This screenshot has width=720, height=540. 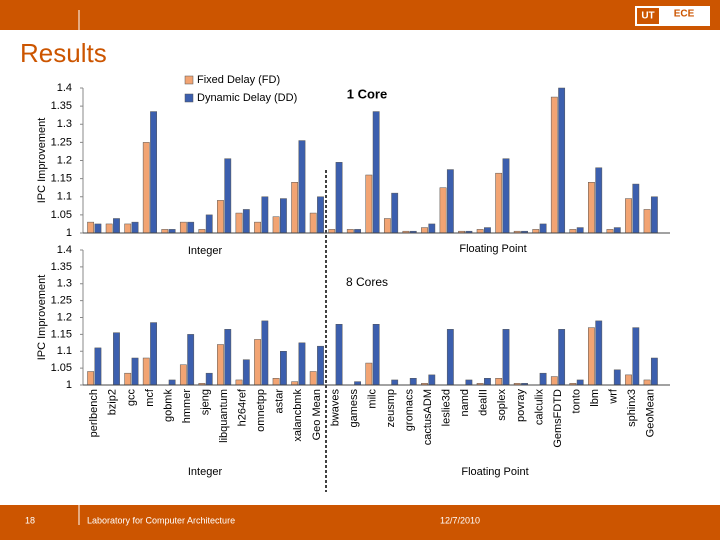 I want to click on y-tick-label: 1.15, so click(x=61, y=334).